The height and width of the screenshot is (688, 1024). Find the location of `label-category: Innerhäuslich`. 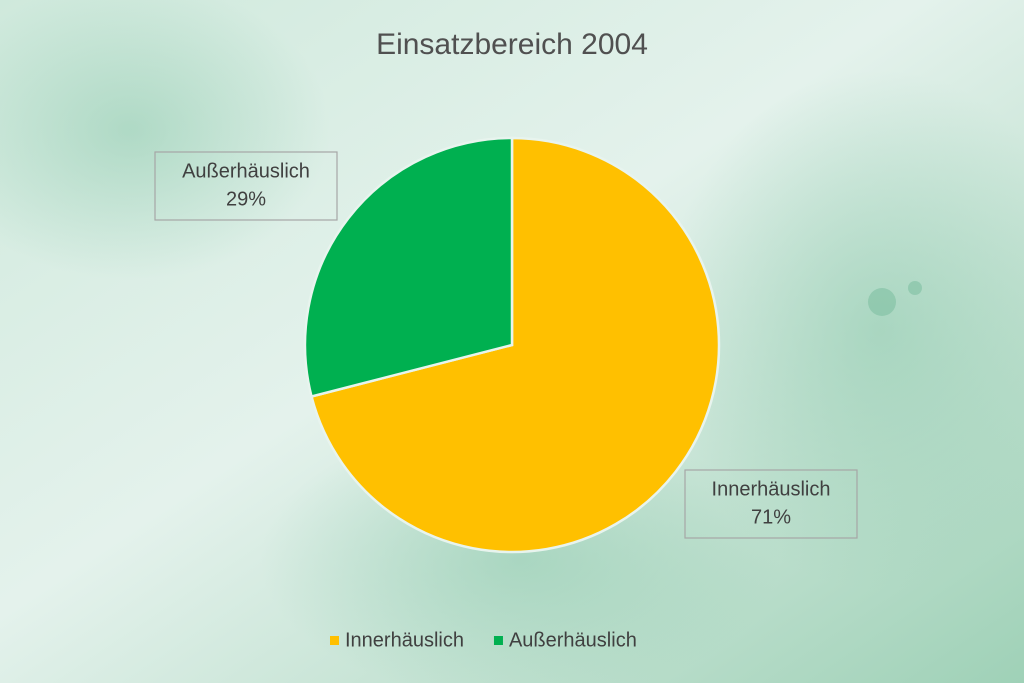

label-category: Innerhäuslich is located at coordinates (771, 489).